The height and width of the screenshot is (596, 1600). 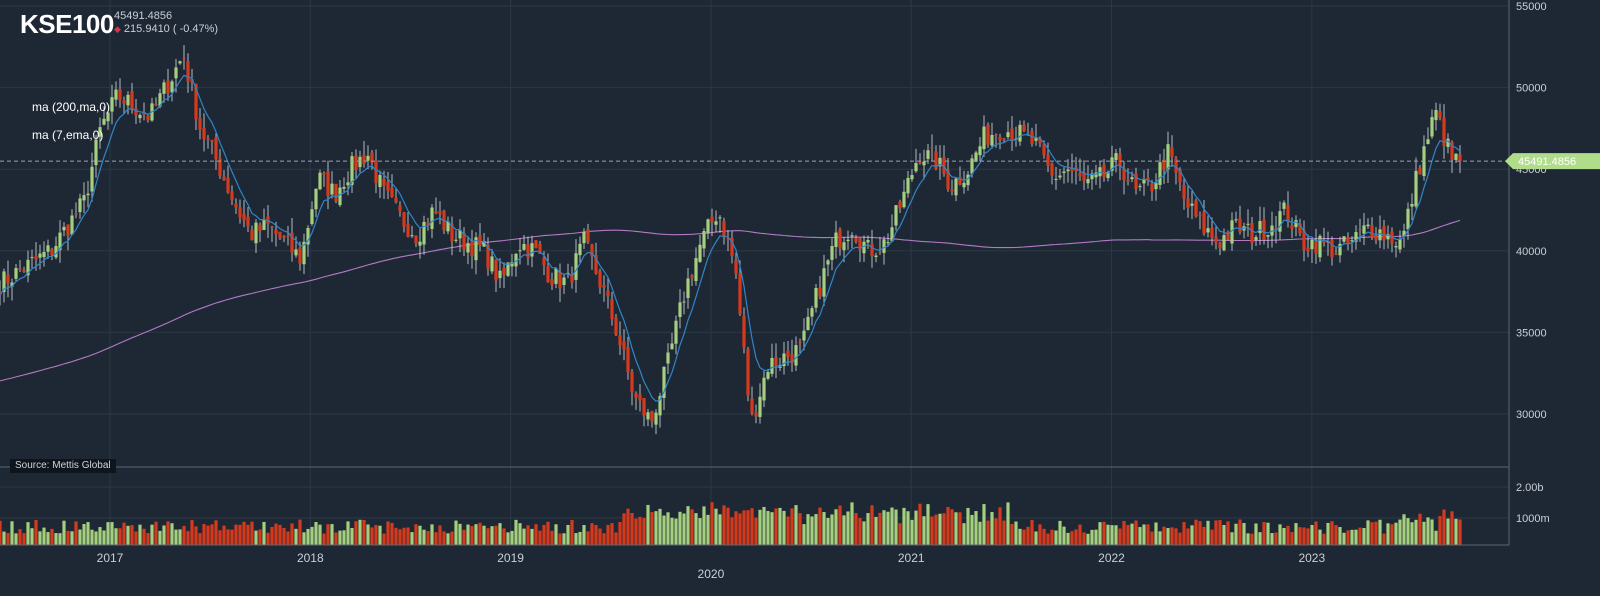 What do you see at coordinates (1531, 252) in the screenshot?
I see `price-tick-label: 40000` at bounding box center [1531, 252].